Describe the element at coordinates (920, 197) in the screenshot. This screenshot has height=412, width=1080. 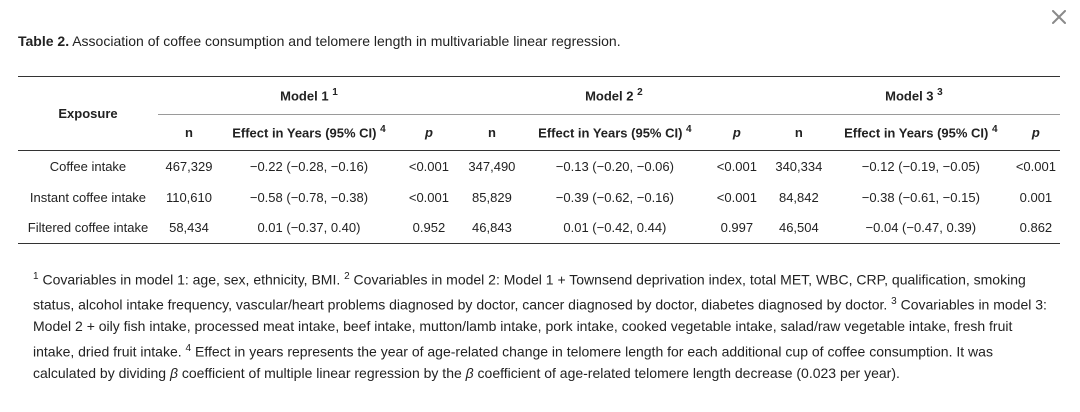
I see `table-cell: −0.38 (−0.61, −0.15)` at that location.